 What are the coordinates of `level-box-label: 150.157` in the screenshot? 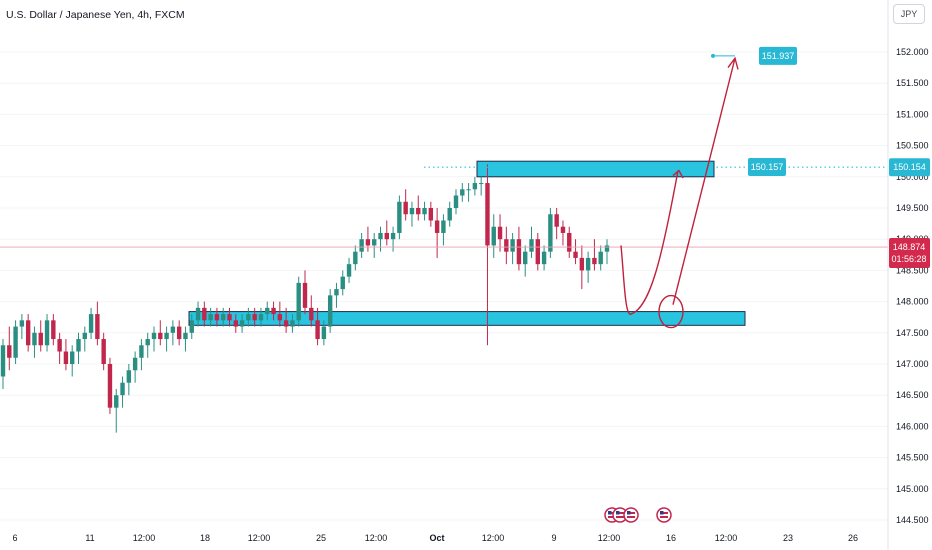 It's located at (767, 167).